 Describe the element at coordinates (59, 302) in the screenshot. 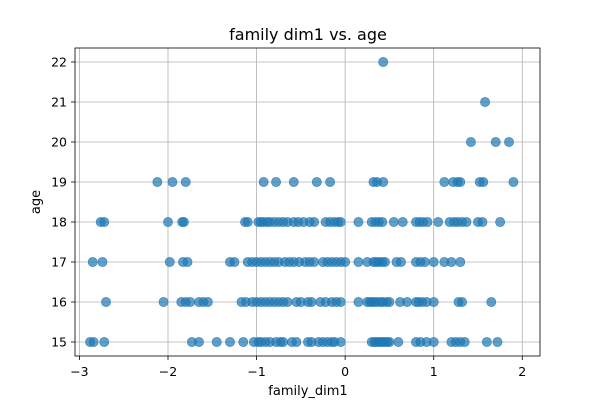

I see `y-tick-label: 16` at that location.